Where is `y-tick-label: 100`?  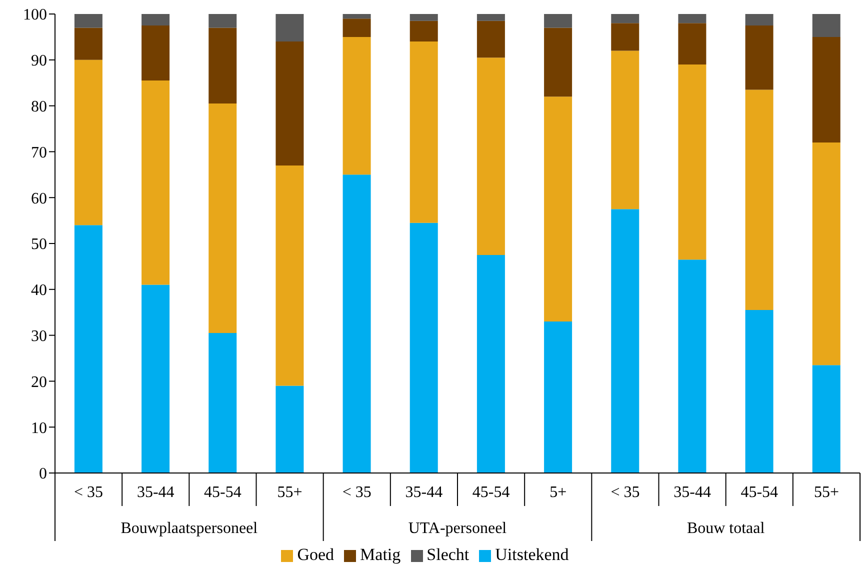 y-tick-label: 100 is located at coordinates (35, 15).